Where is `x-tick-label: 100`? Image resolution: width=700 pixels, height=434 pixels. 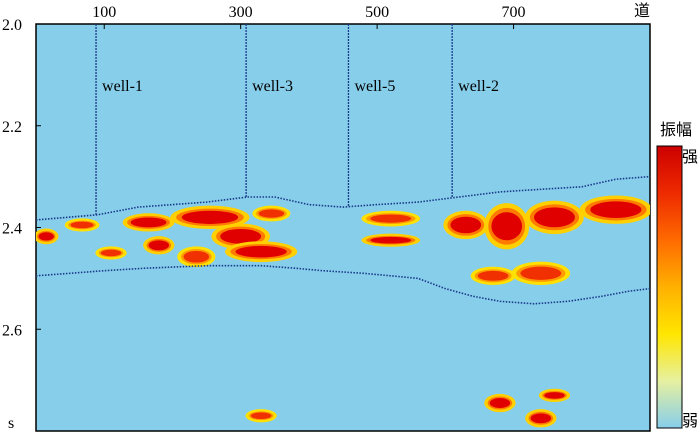
x-tick-label: 100 is located at coordinates (104, 12).